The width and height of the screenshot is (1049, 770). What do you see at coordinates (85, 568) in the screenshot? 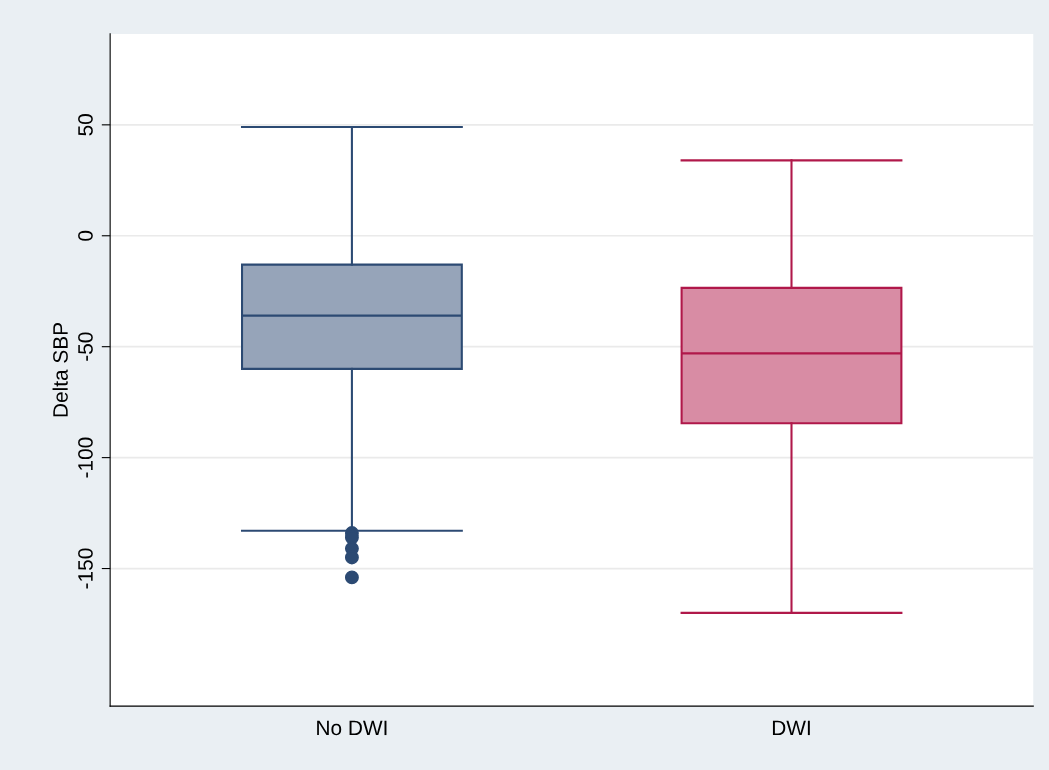
I see `y-tick-label: -150` at bounding box center [85, 568].